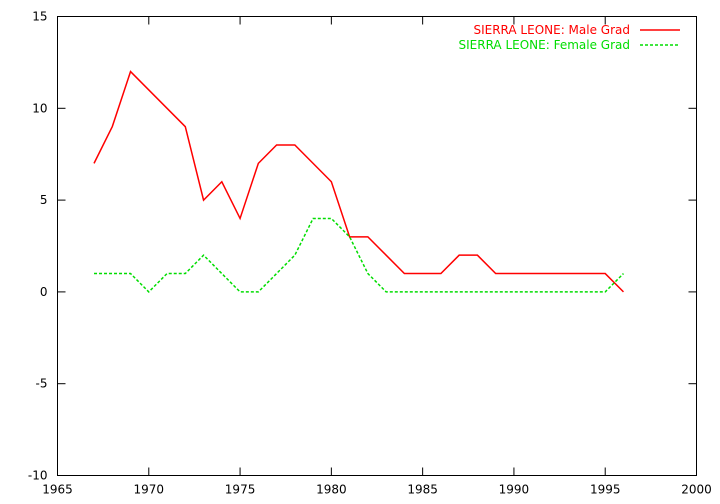 The height and width of the screenshot is (504, 720). Describe the element at coordinates (514, 490) in the screenshot. I see `x-tick-label: 1990` at that location.